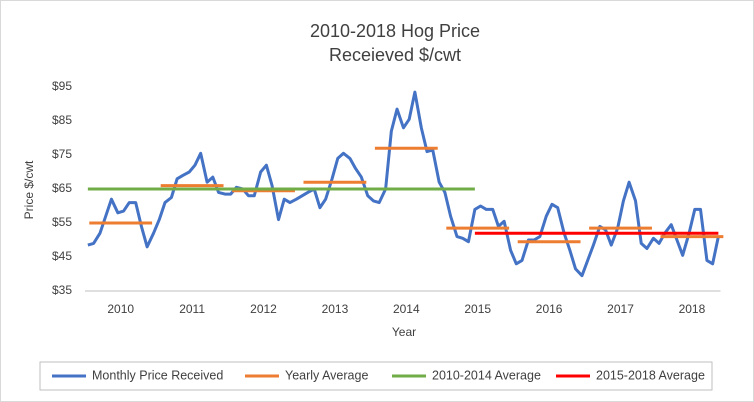 This screenshot has height=402, width=754. Describe the element at coordinates (62, 154) in the screenshot. I see `y-tick-label: $75` at that location.